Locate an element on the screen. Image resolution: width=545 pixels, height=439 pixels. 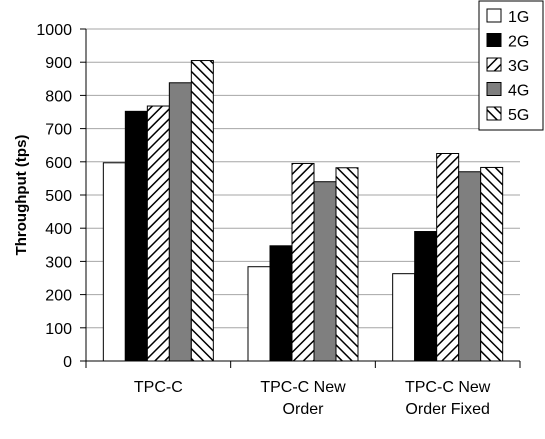
x-category-label: TPC-C New Order is located at coordinates (303, 398).